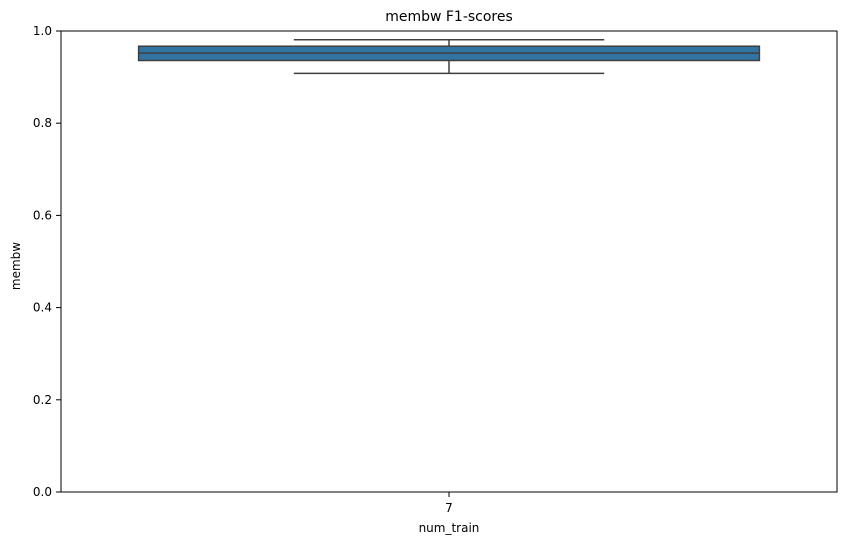 The image size is (846, 550). Describe the element at coordinates (42, 308) in the screenshot. I see `y-tick-label: 0.4` at that location.